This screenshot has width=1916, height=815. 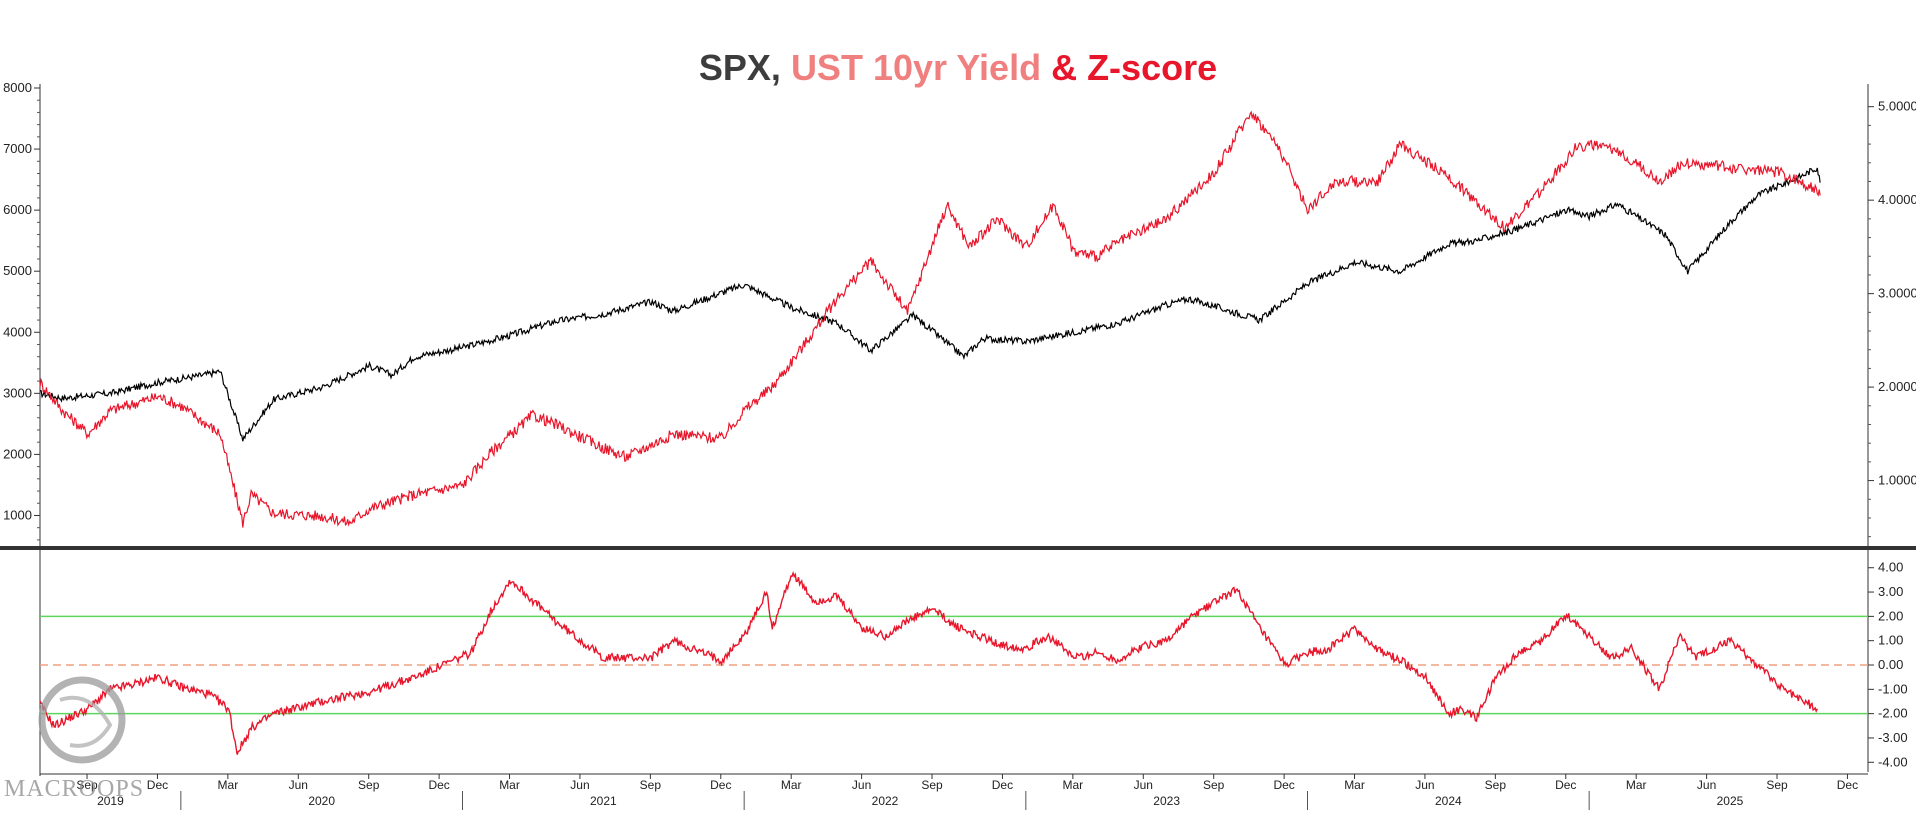 I want to click on logo-text: MACROOPS, so click(x=74, y=789).